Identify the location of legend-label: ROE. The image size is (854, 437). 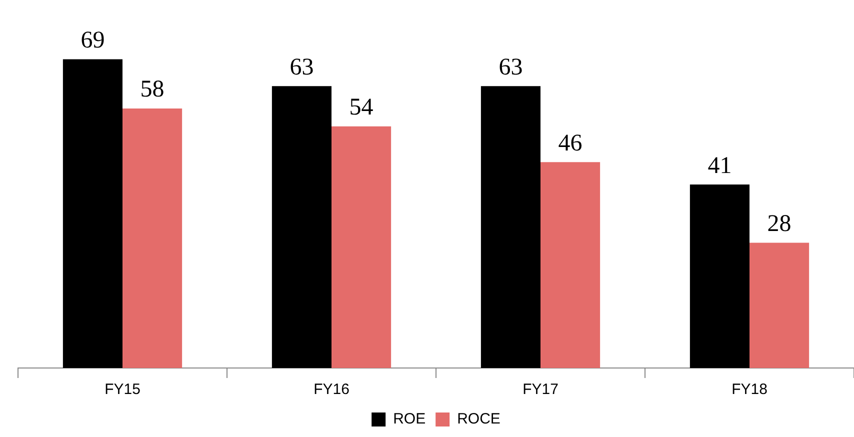
(409, 419).